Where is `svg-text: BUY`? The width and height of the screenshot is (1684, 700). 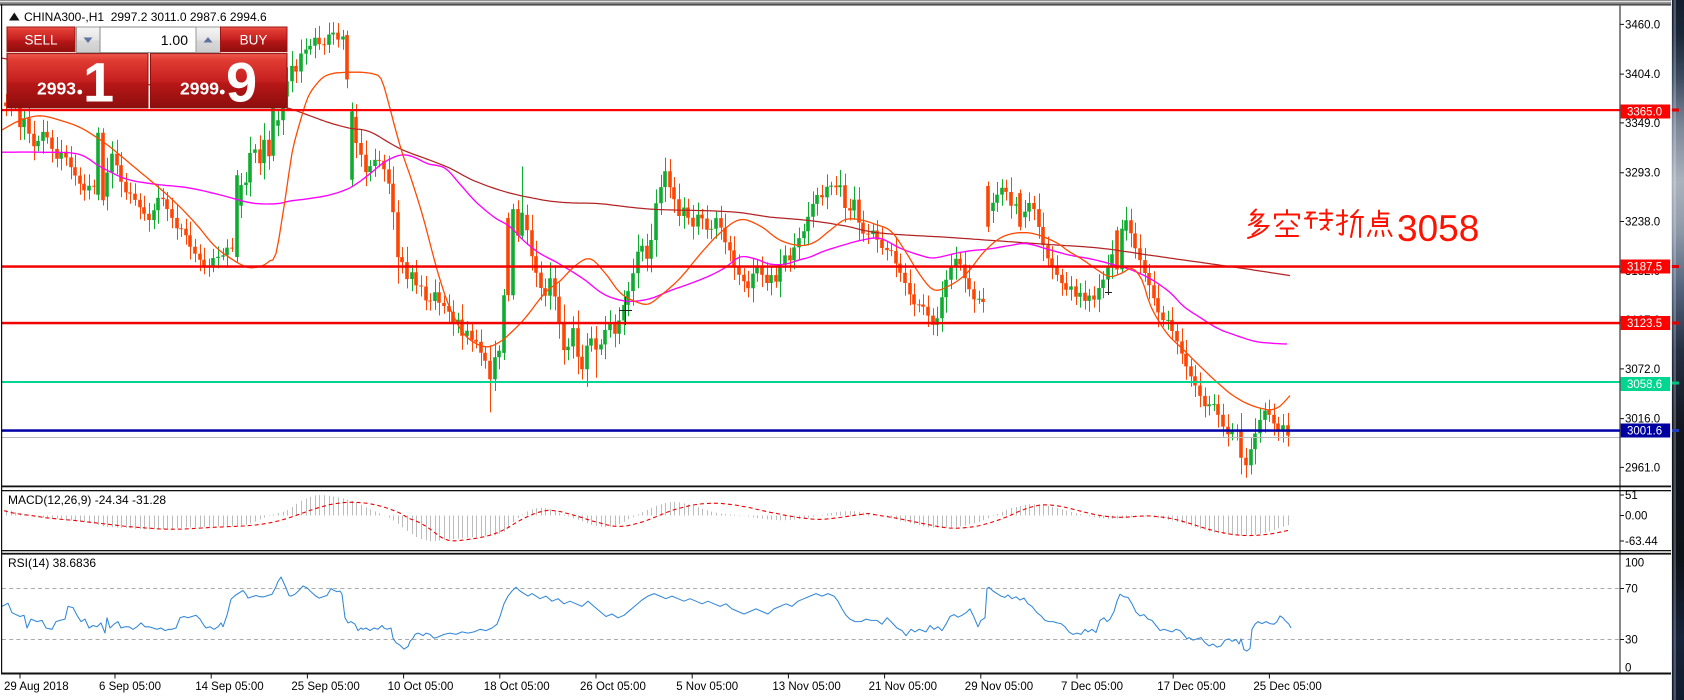
svg-text: BUY is located at coordinates (254, 40).